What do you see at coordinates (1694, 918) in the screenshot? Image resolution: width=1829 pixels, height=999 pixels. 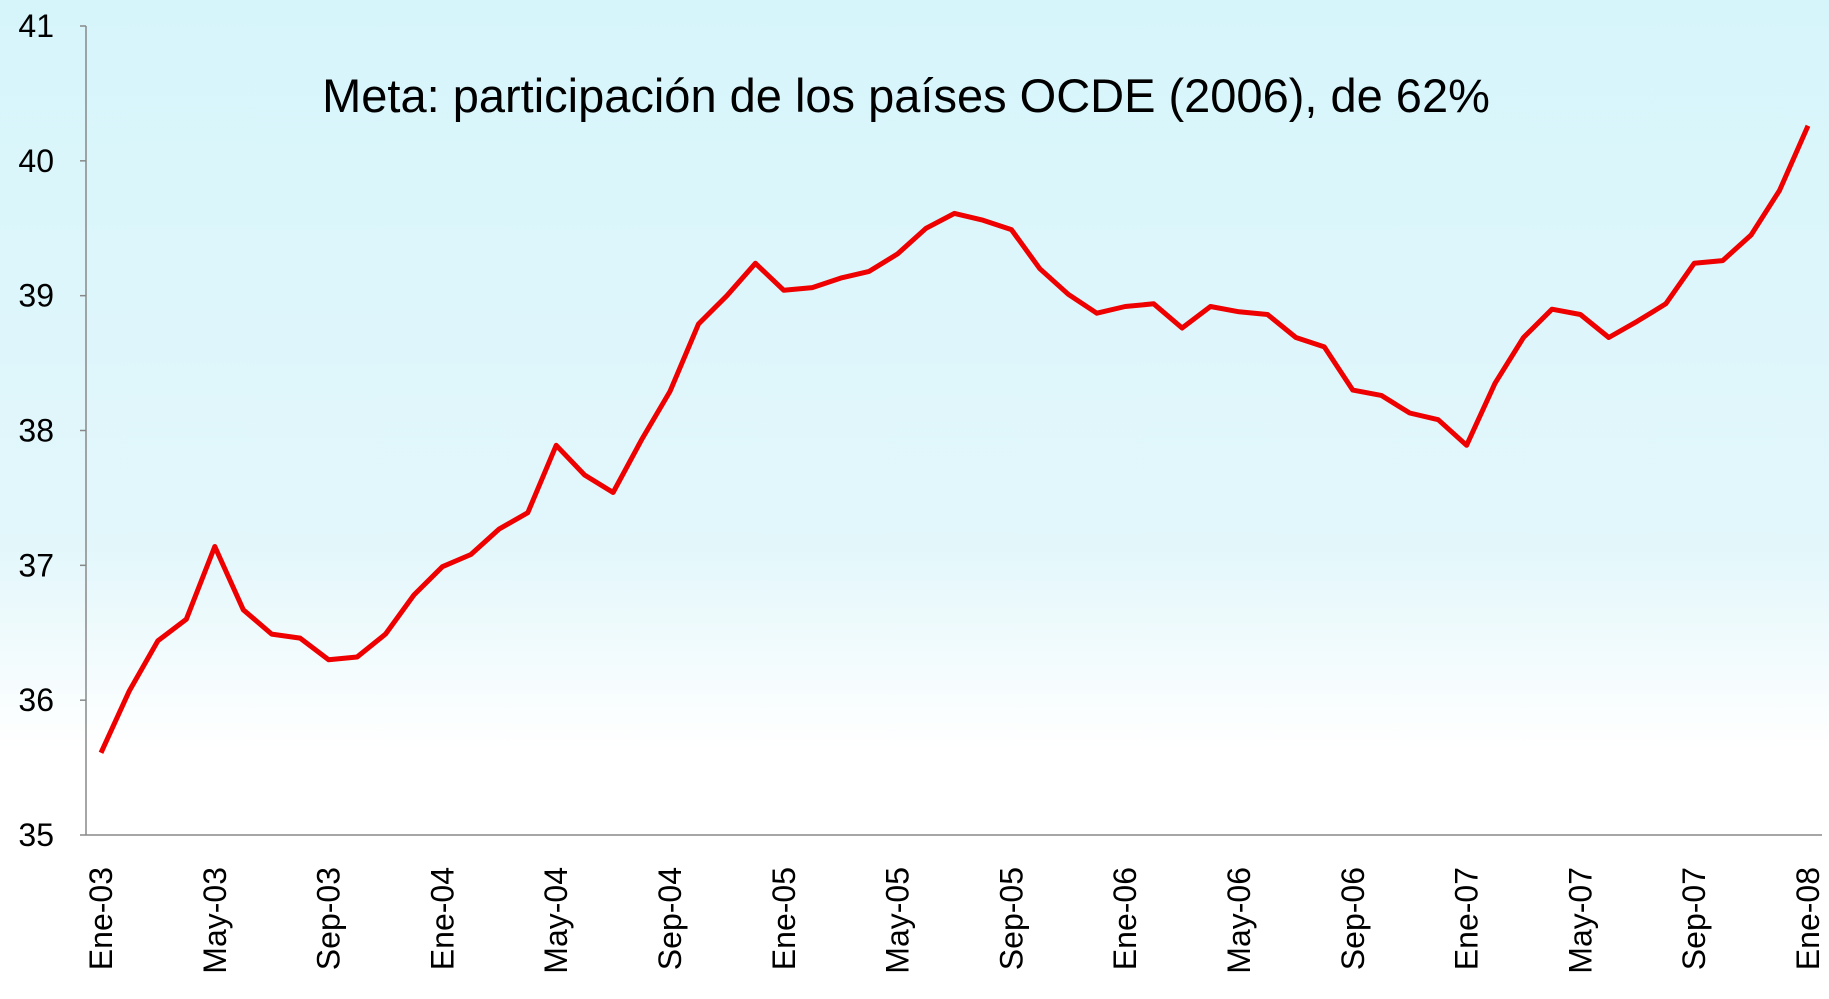 I see `x-tick-label: Sep-07` at bounding box center [1694, 918].